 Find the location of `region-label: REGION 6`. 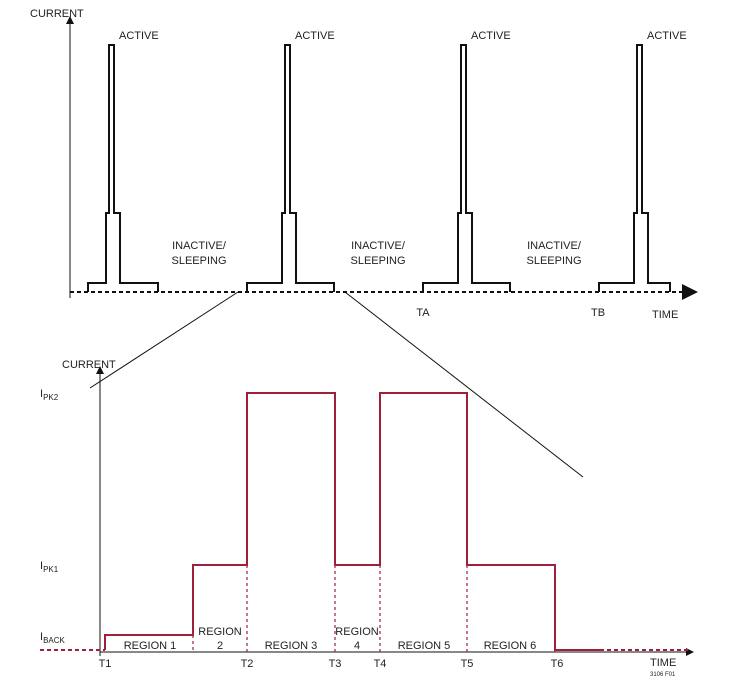

region-label: REGION 6 is located at coordinates (510, 646).